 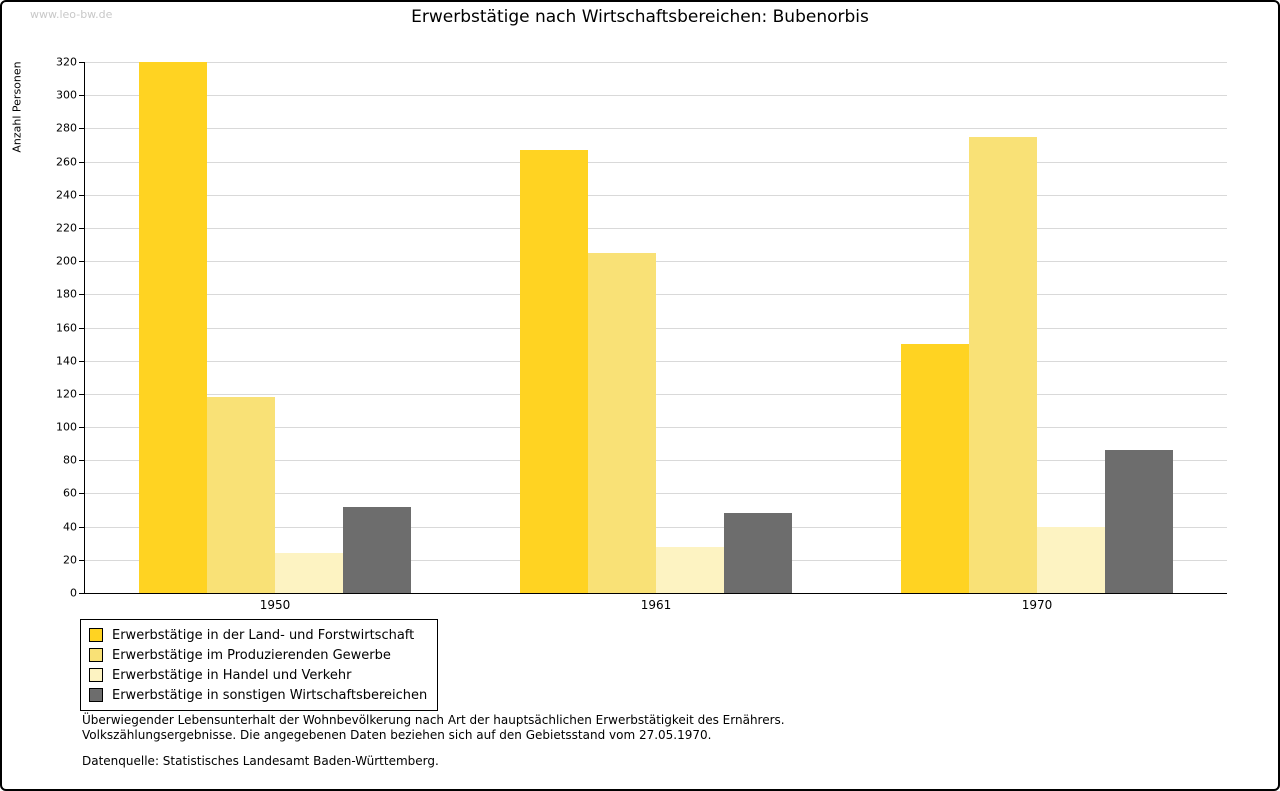 What do you see at coordinates (66, 394) in the screenshot?
I see `y-tick-label: 120` at bounding box center [66, 394].